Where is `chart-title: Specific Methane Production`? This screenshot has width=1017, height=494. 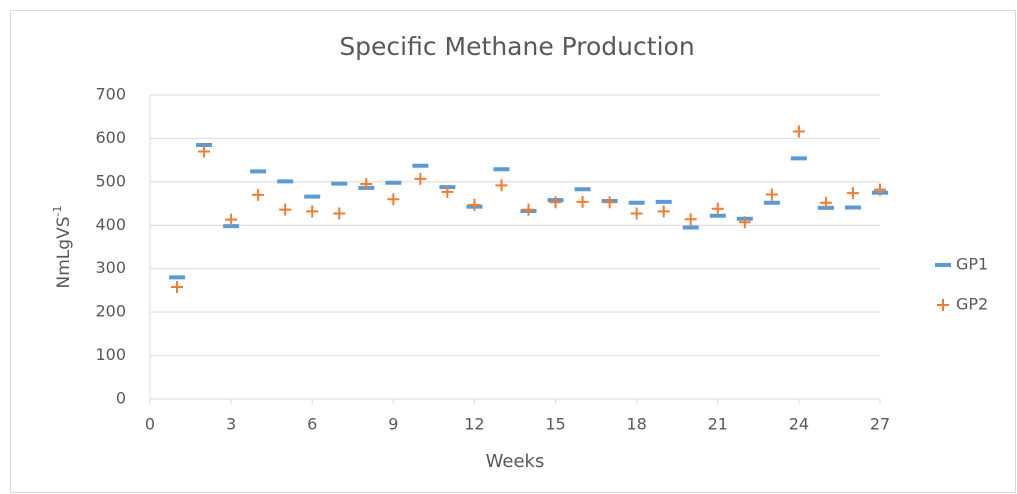 chart-title: Specific Methane Production is located at coordinates (516, 46).